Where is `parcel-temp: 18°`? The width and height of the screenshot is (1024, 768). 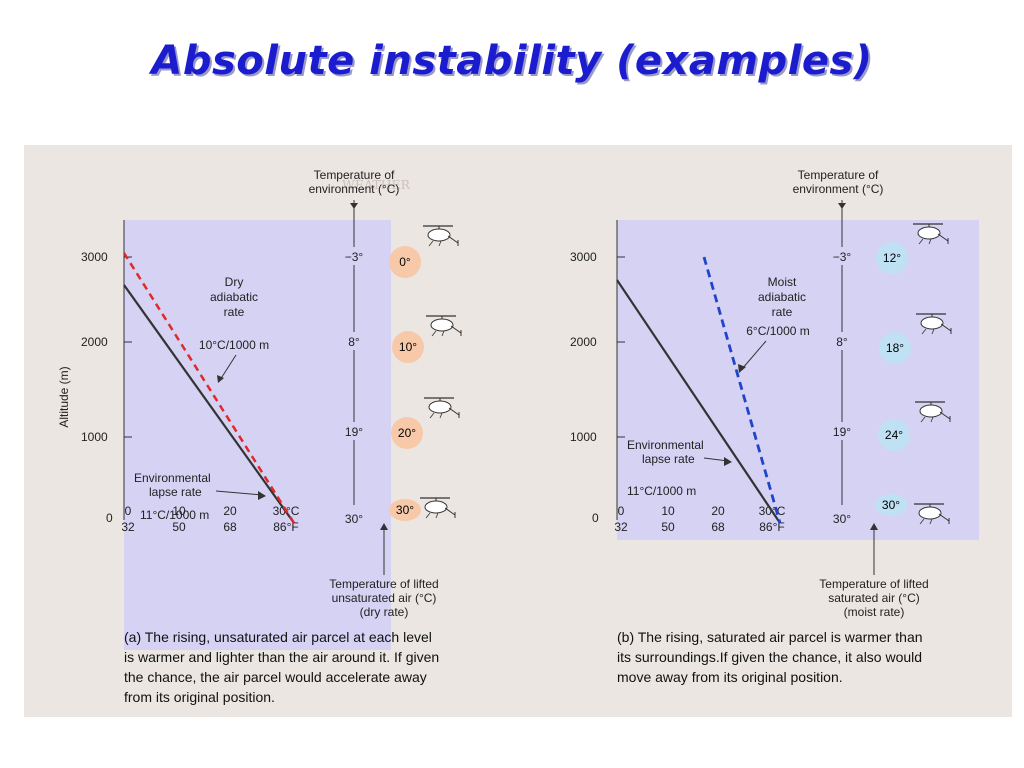 parcel-temp: 18° is located at coordinates (895, 348).